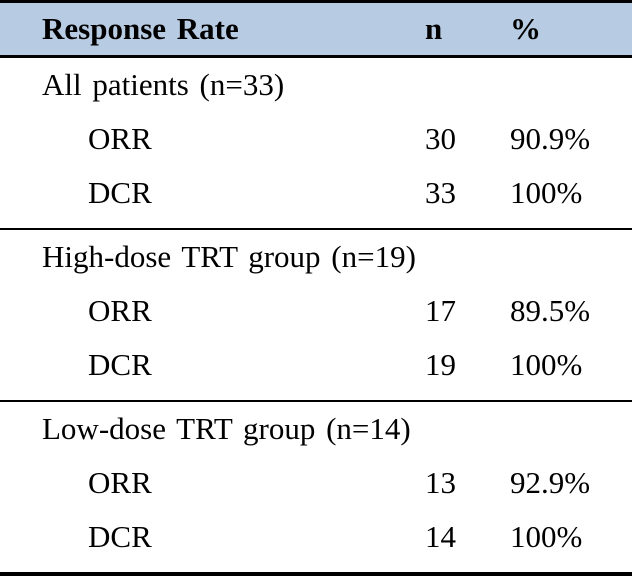 This screenshot has width=632, height=576. I want to click on row-n-value: 17, so click(440, 310).